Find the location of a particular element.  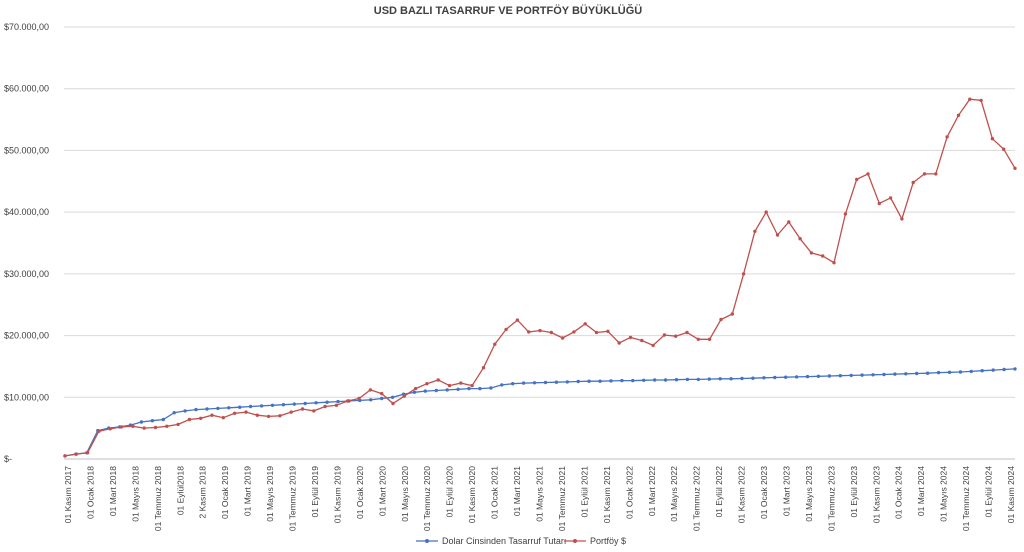

x-tick-label: 01 Temmuz 2018 is located at coordinates (158, 498).